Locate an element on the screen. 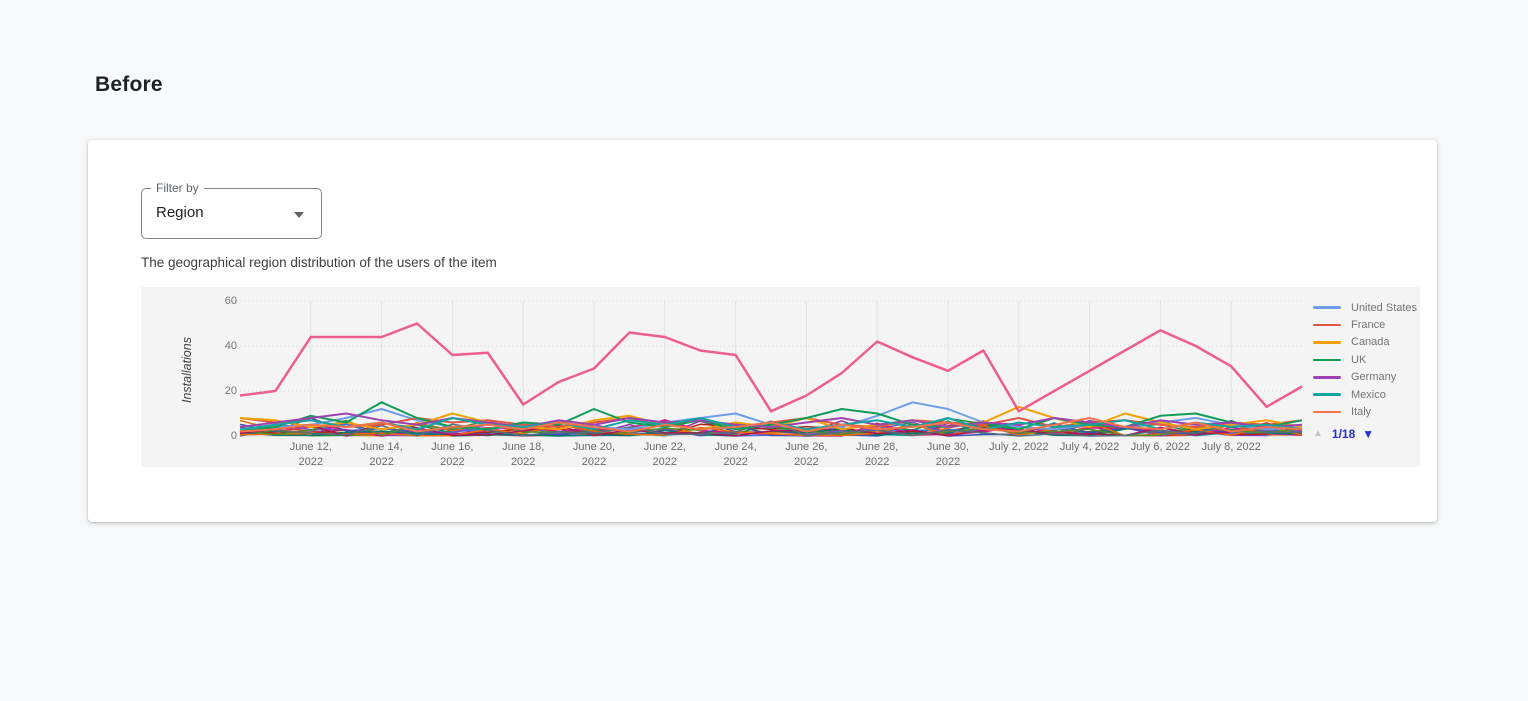 This screenshot has height=701, width=1528. legend-label: Italy is located at coordinates (1361, 412).